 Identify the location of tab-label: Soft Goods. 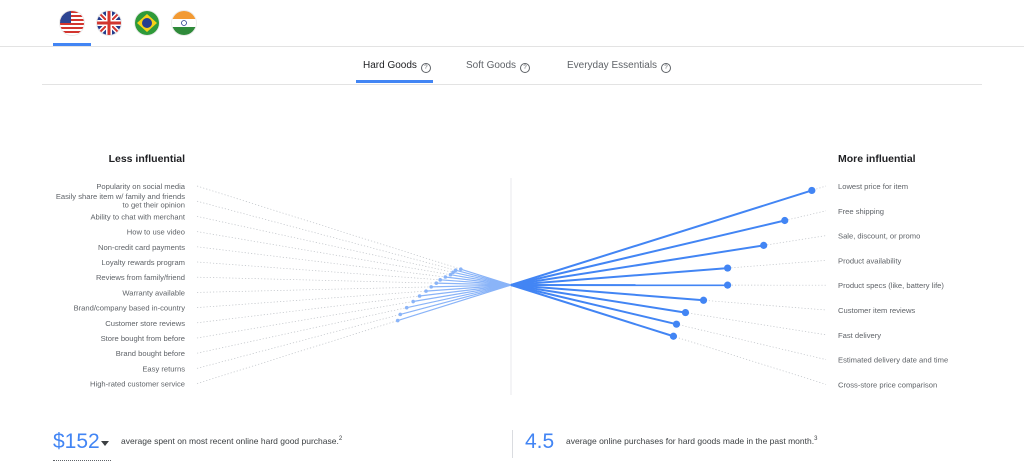
(491, 65).